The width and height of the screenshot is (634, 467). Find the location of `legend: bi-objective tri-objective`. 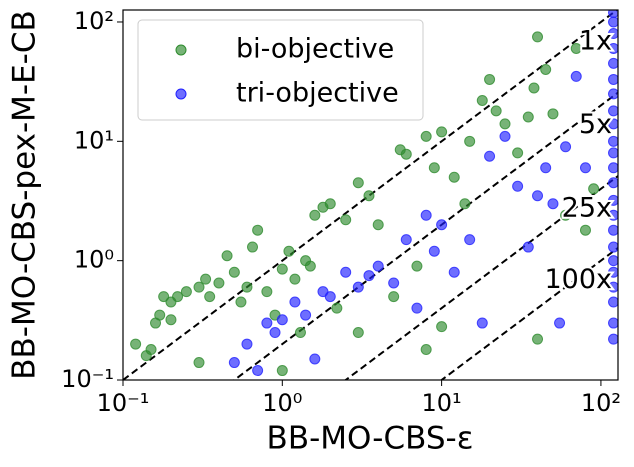

legend: bi-objective tri-objective is located at coordinates (280, 70).